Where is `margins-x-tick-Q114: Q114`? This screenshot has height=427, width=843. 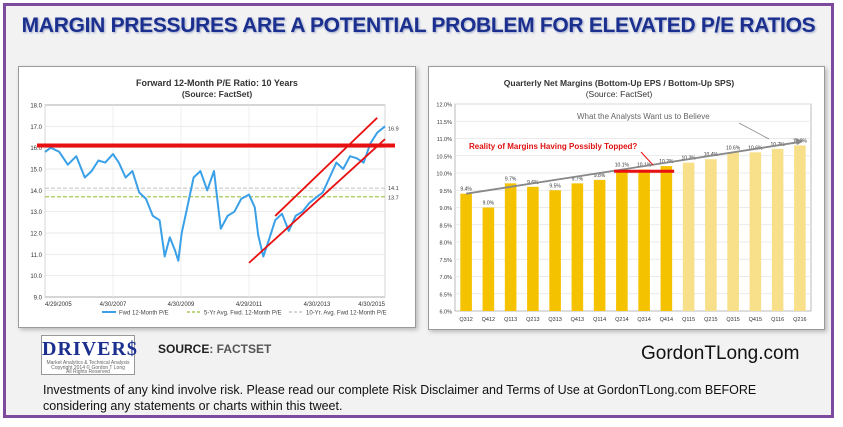
margins-x-tick-Q114: Q114 is located at coordinates (599, 320).